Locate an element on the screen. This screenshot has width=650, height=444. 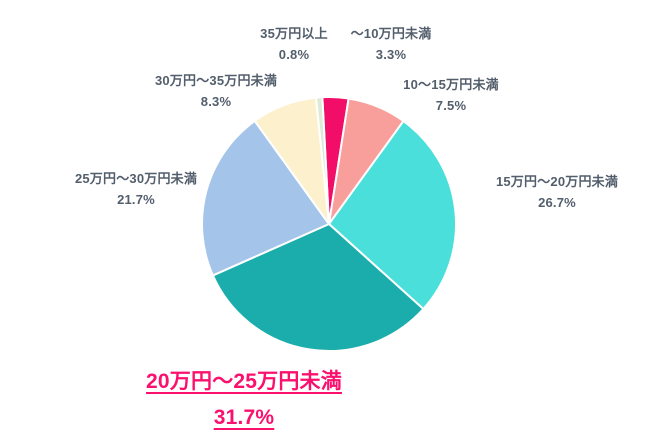
pie-label-value: 26.7% is located at coordinates (557, 202).